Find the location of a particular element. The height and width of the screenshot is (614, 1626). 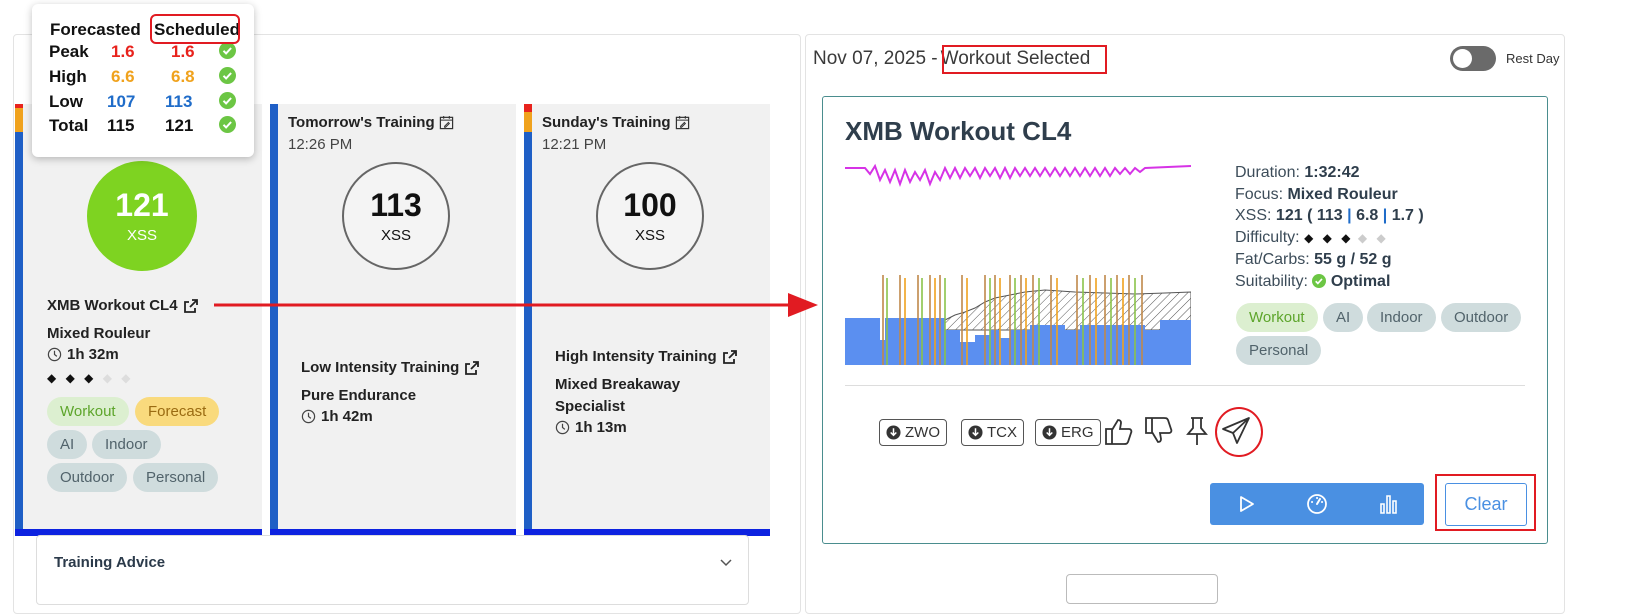

fatcarbs-value: 55 g / 52 g is located at coordinates (1353, 259).